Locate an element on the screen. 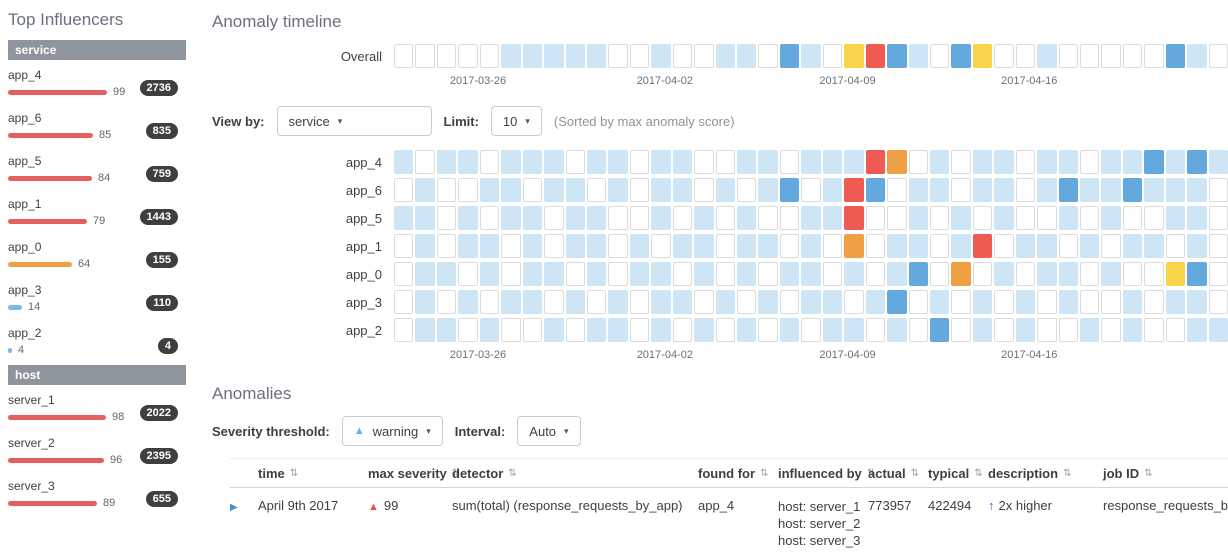  influencer-item: app_0 64 155 is located at coordinates (97, 255).